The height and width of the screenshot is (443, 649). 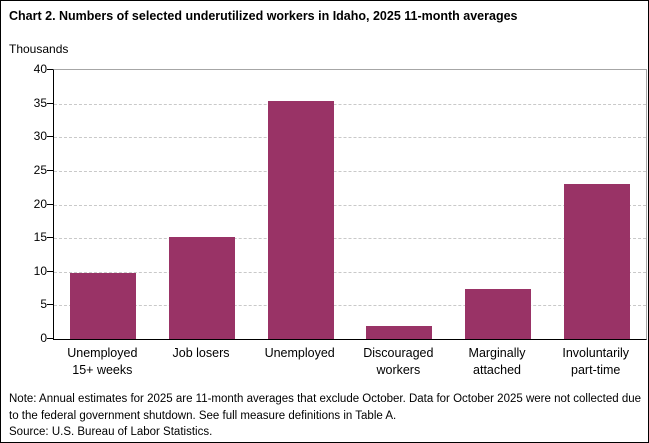 I want to click on x-category-label-0: Unemployed 15+ weeks, so click(x=102, y=361).